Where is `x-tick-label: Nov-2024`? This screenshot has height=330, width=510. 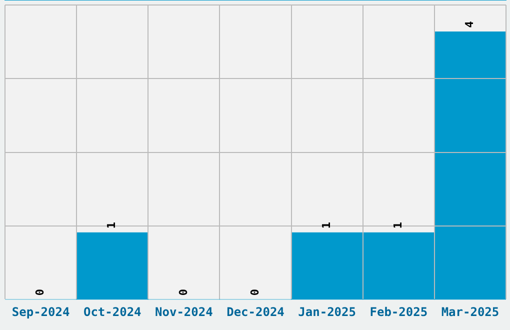
x-tick-label: Nov-2024 is located at coordinates (184, 311).